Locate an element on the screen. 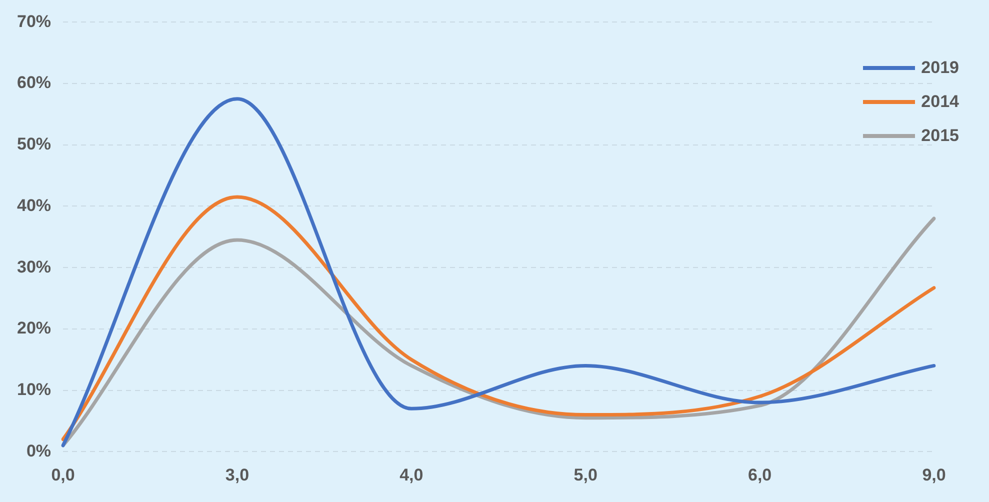  y-tick-label: 40% is located at coordinates (34, 205).